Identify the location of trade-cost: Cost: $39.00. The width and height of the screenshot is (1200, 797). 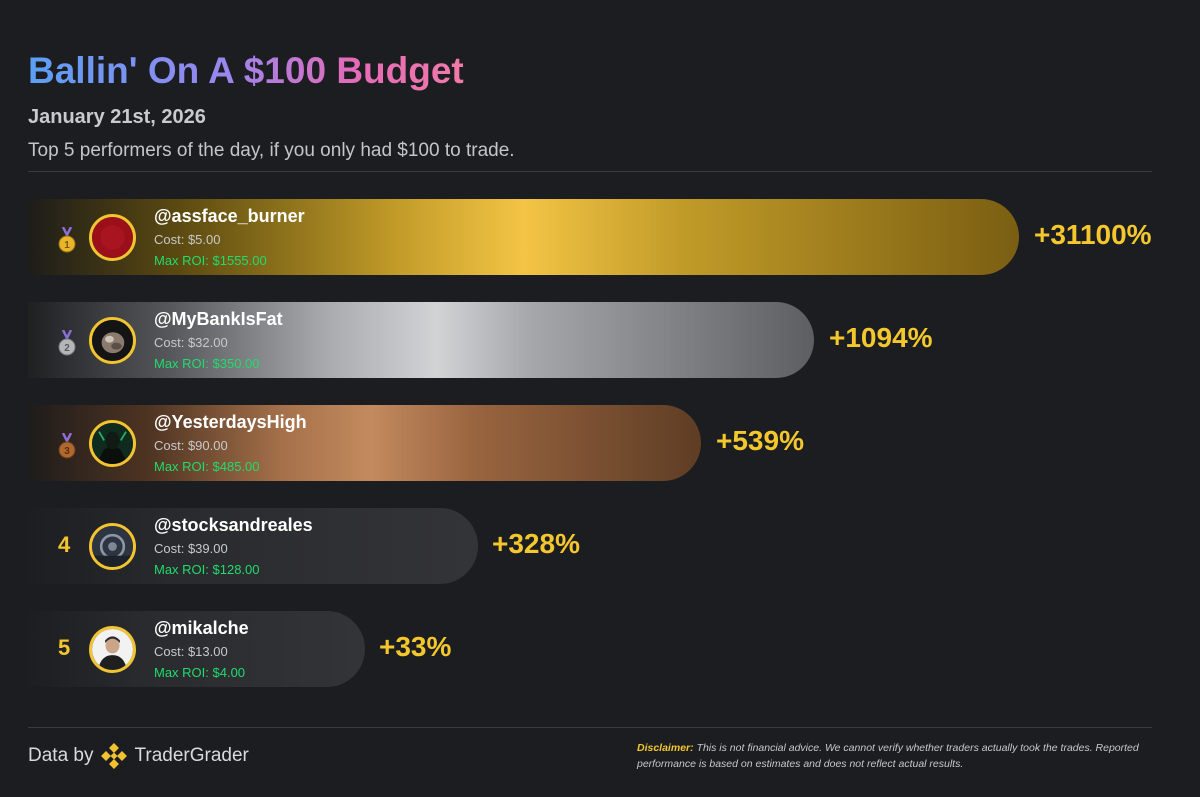
(191, 548).